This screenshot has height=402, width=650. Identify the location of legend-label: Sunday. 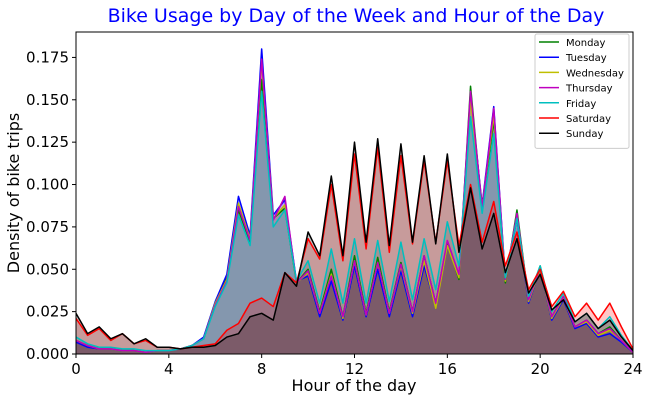
(584, 134).